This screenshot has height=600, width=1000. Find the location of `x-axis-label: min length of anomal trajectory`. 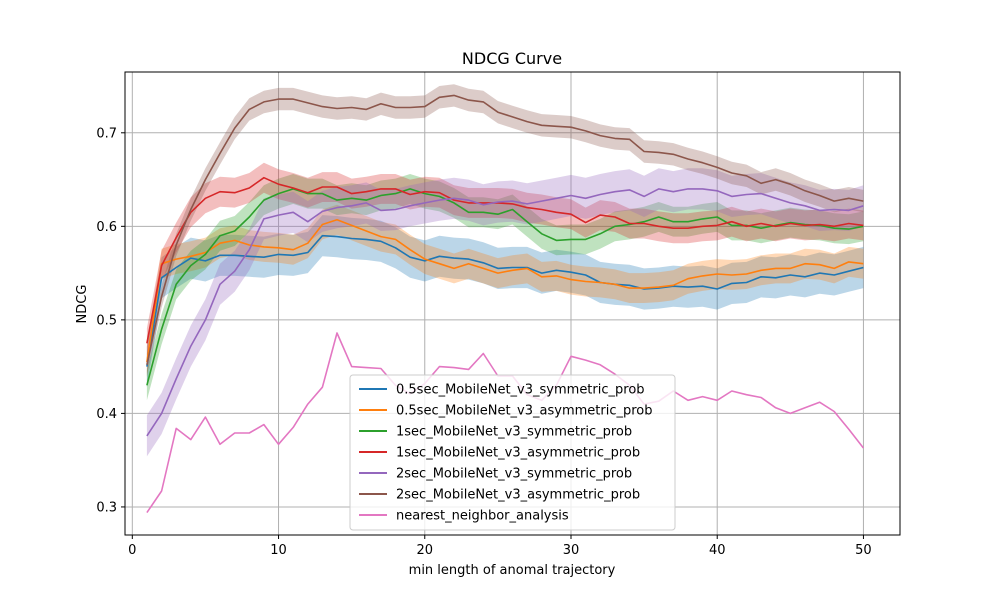

x-axis-label: min length of anomal trajectory is located at coordinates (512, 570).